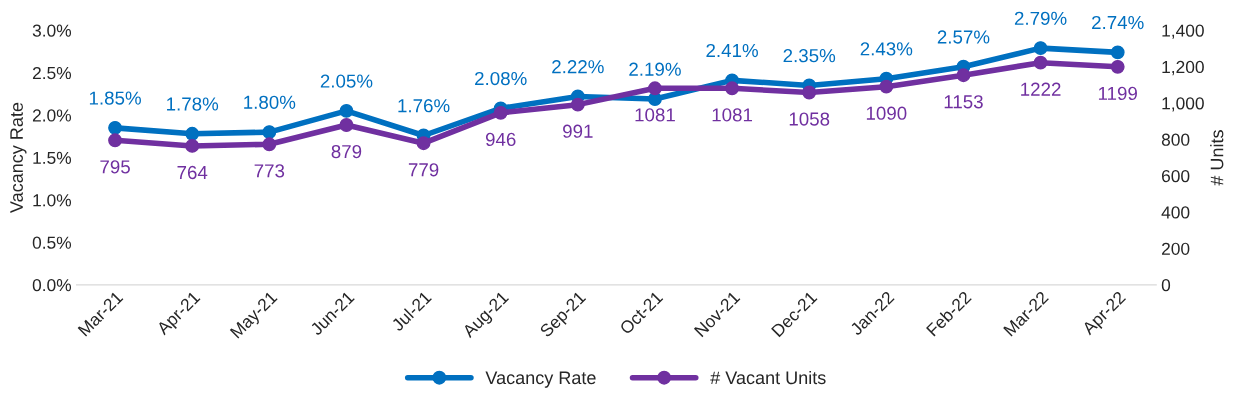  Describe the element at coordinates (886, 113) in the screenshot. I see `data-label: 1090` at that location.